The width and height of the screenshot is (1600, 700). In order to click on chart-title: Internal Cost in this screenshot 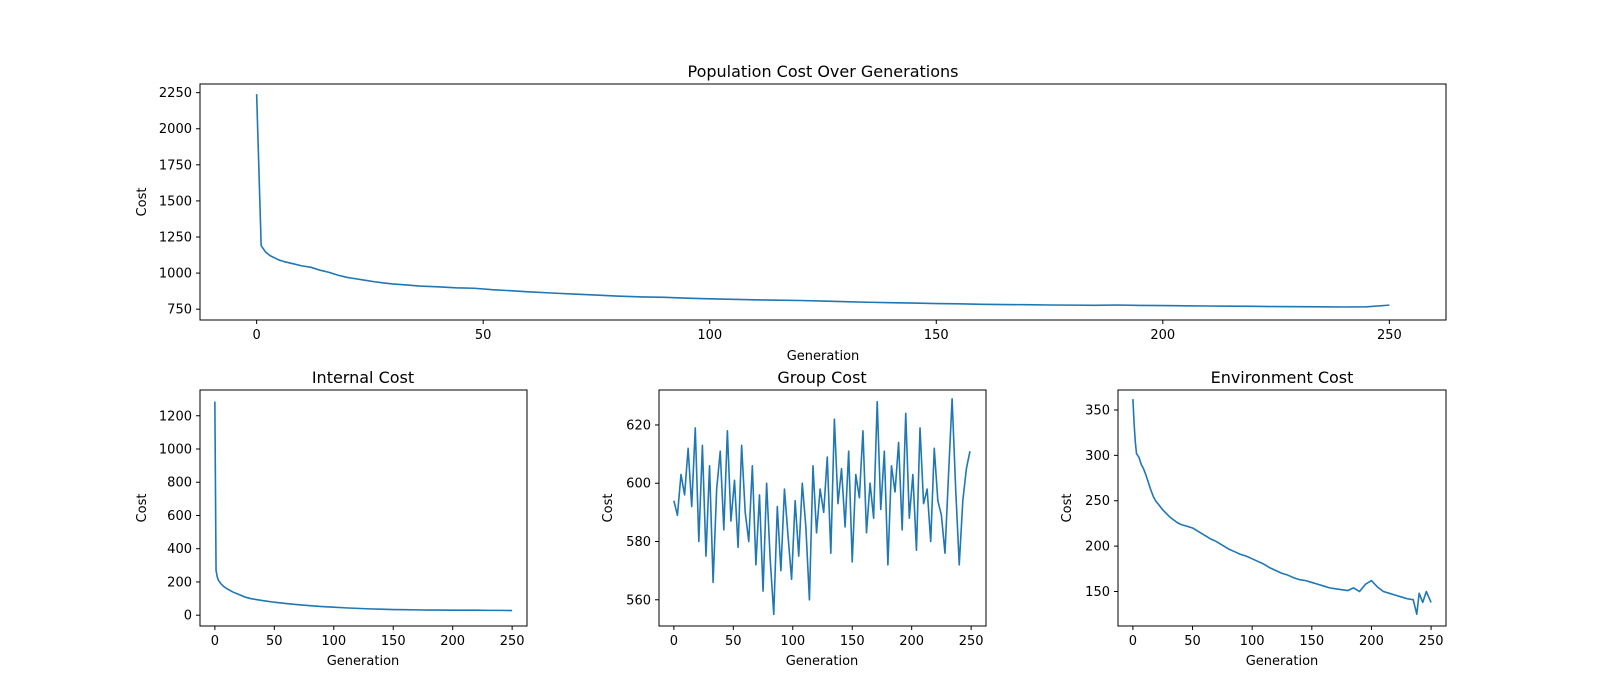, I will do `click(363, 377)`.